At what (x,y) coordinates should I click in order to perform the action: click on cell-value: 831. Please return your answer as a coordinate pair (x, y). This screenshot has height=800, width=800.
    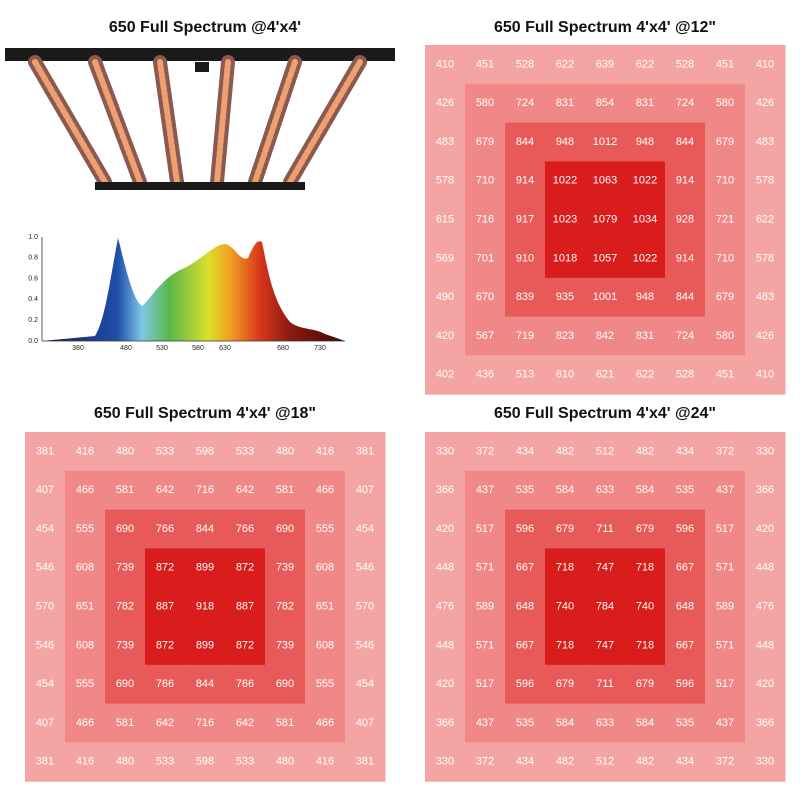
    Looking at the image, I should click on (645, 103).